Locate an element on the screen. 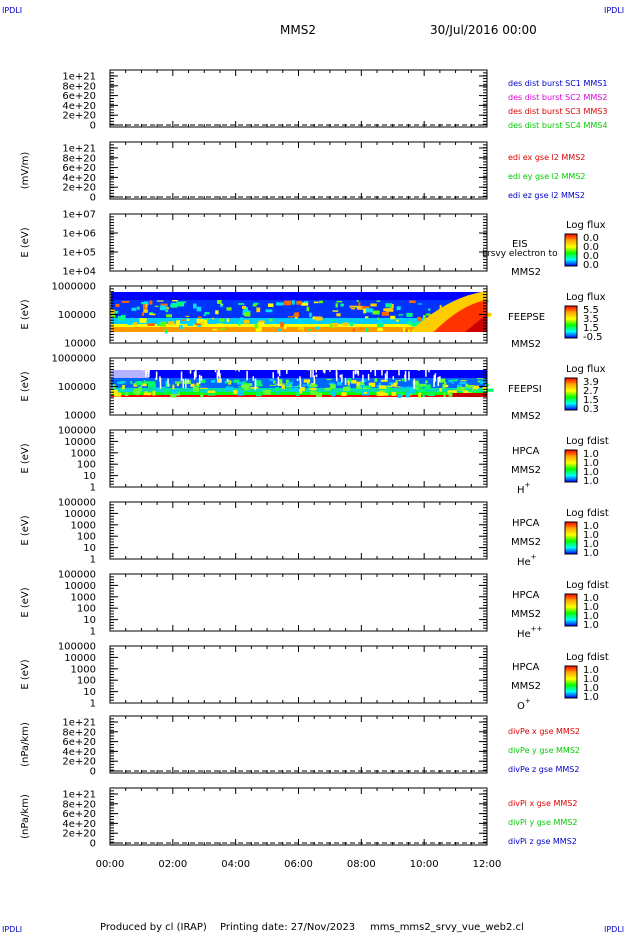 This screenshot has height=934, width=630. y-tick-label: 10000 is located at coordinates (80, 344).